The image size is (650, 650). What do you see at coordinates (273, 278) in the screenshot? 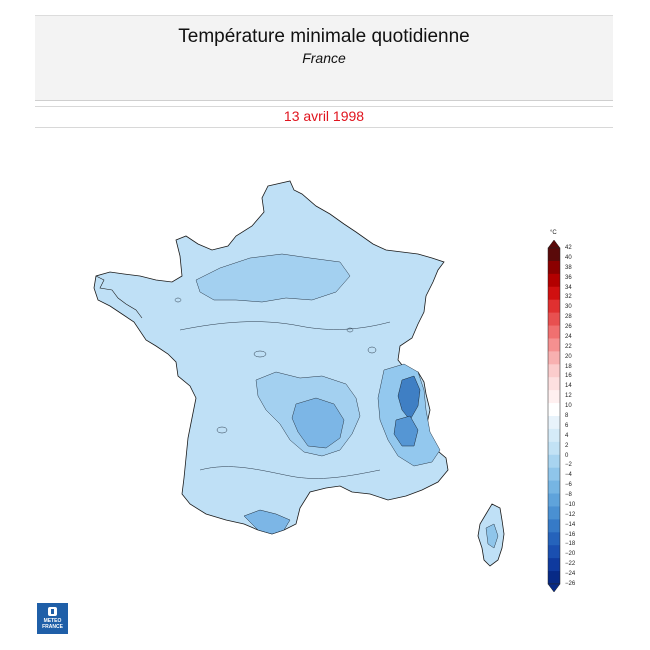
I see `cold-zone-north` at bounding box center [273, 278].